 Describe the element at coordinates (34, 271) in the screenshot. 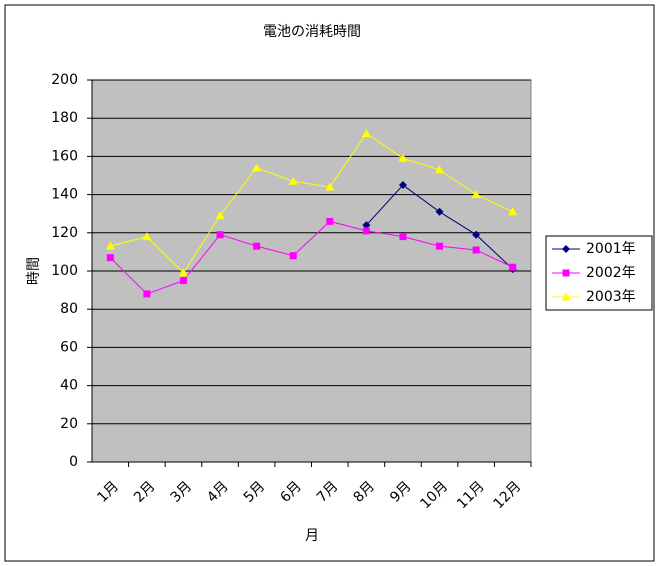

I see `y-axis-title: 時間` at that location.